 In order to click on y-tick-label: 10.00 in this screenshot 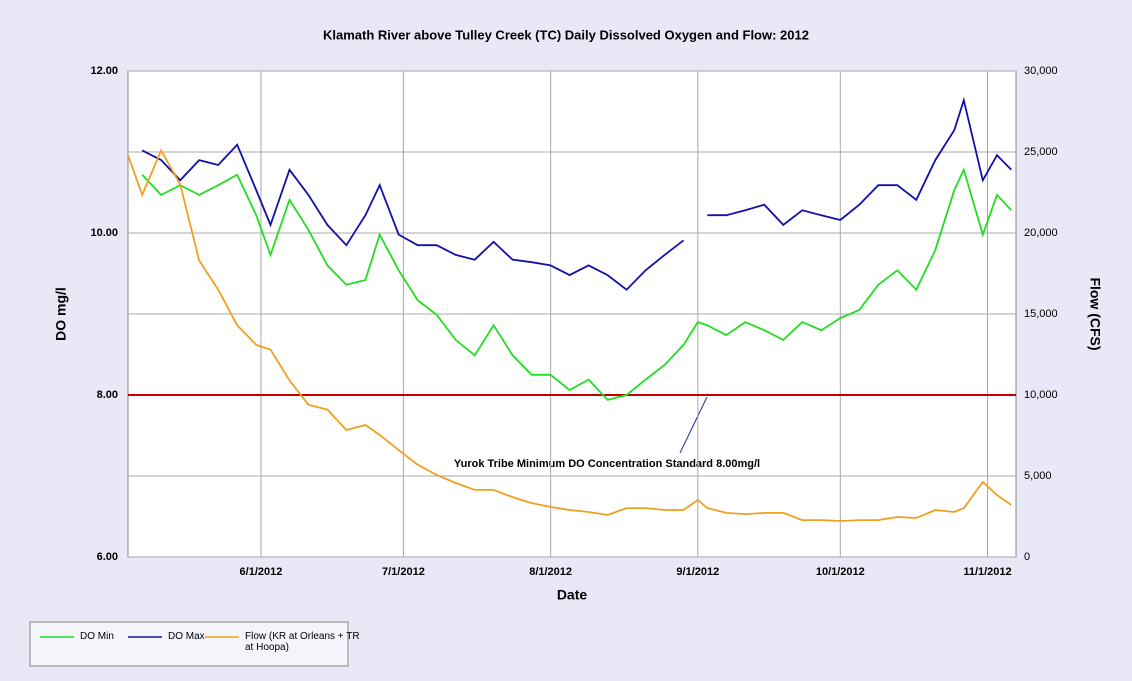, I will do `click(104, 233)`.